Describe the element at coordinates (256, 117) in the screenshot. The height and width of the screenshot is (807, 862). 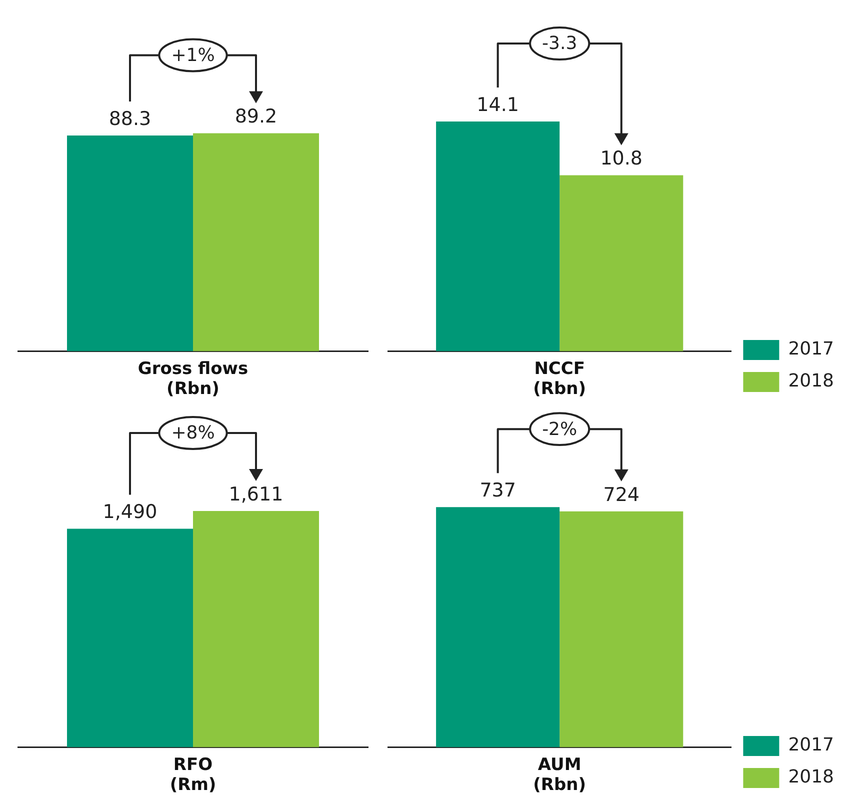
I see `data-label: 89.2` at that location.